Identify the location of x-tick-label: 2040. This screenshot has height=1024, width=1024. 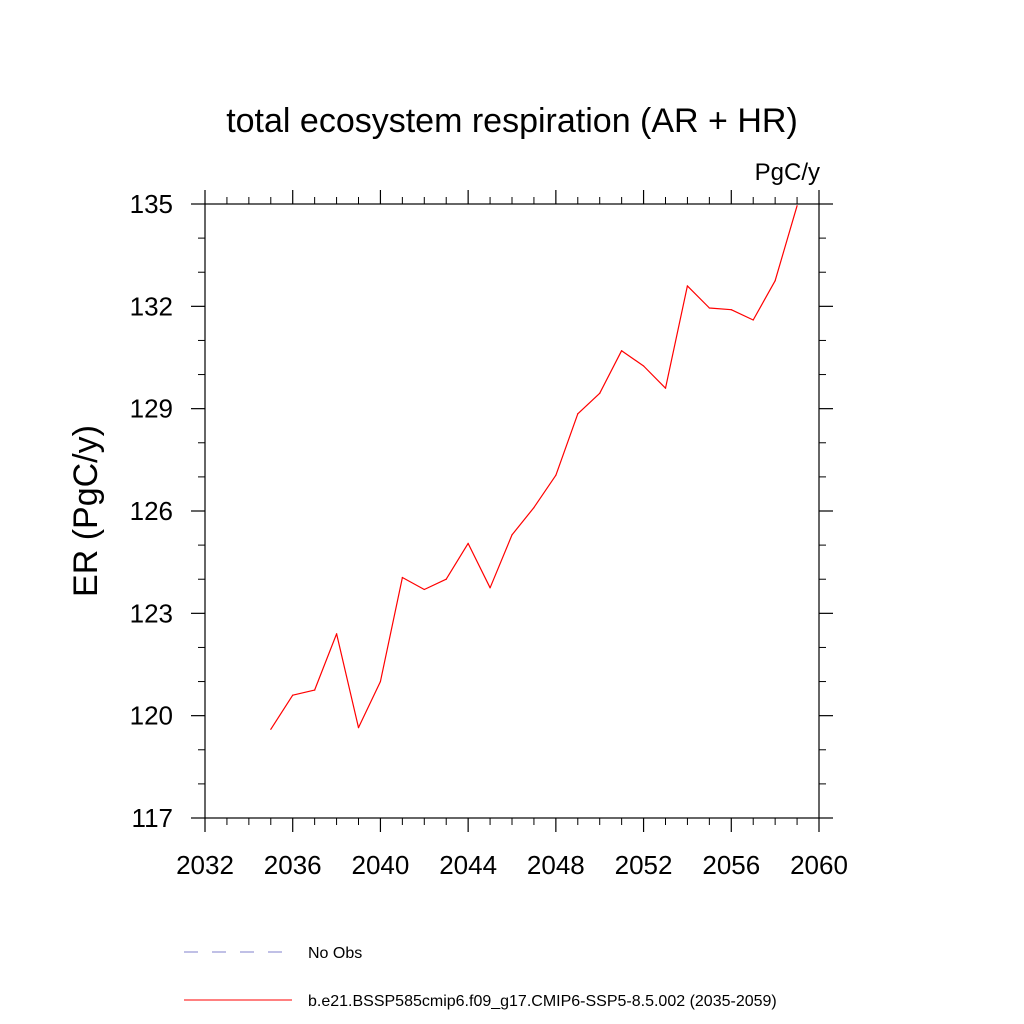
(381, 865).